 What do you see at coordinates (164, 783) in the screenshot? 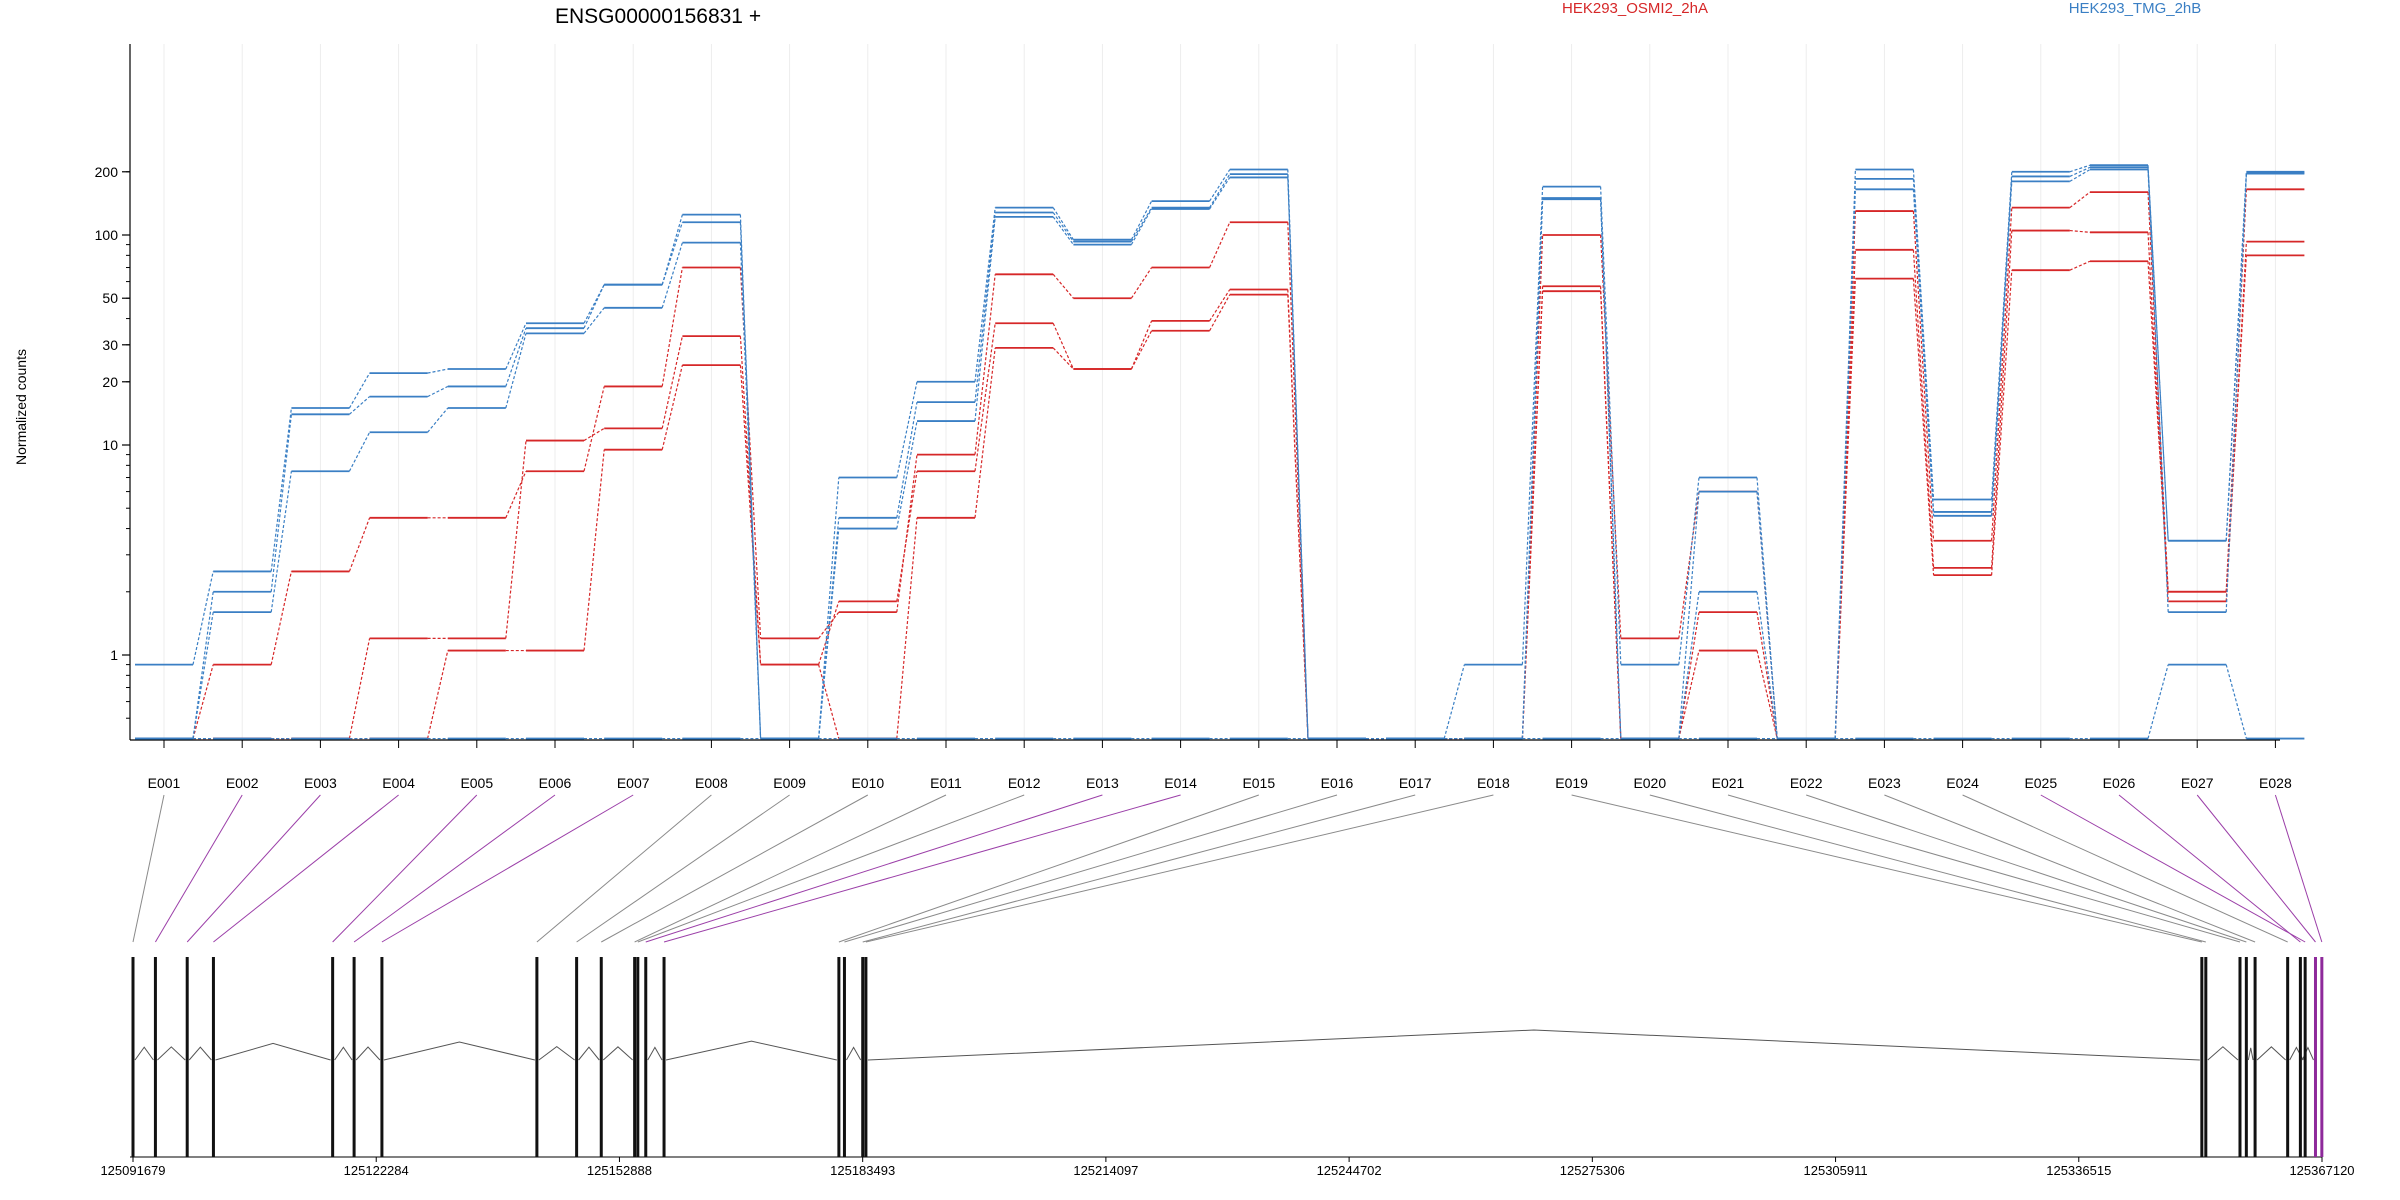
I see `exon-label: E001` at bounding box center [164, 783].